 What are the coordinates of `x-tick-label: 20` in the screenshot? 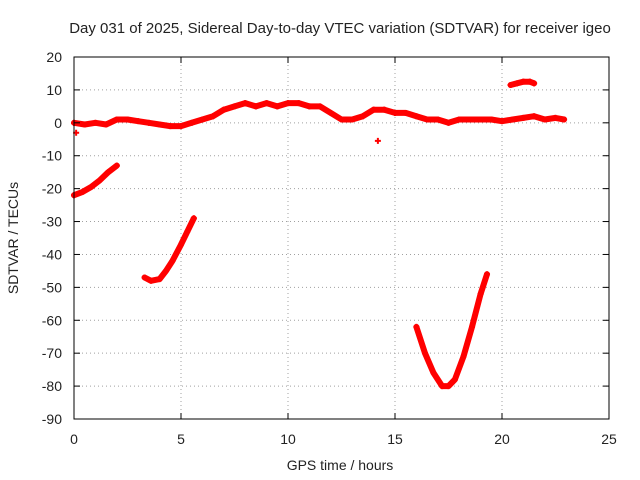 It's located at (502, 439).